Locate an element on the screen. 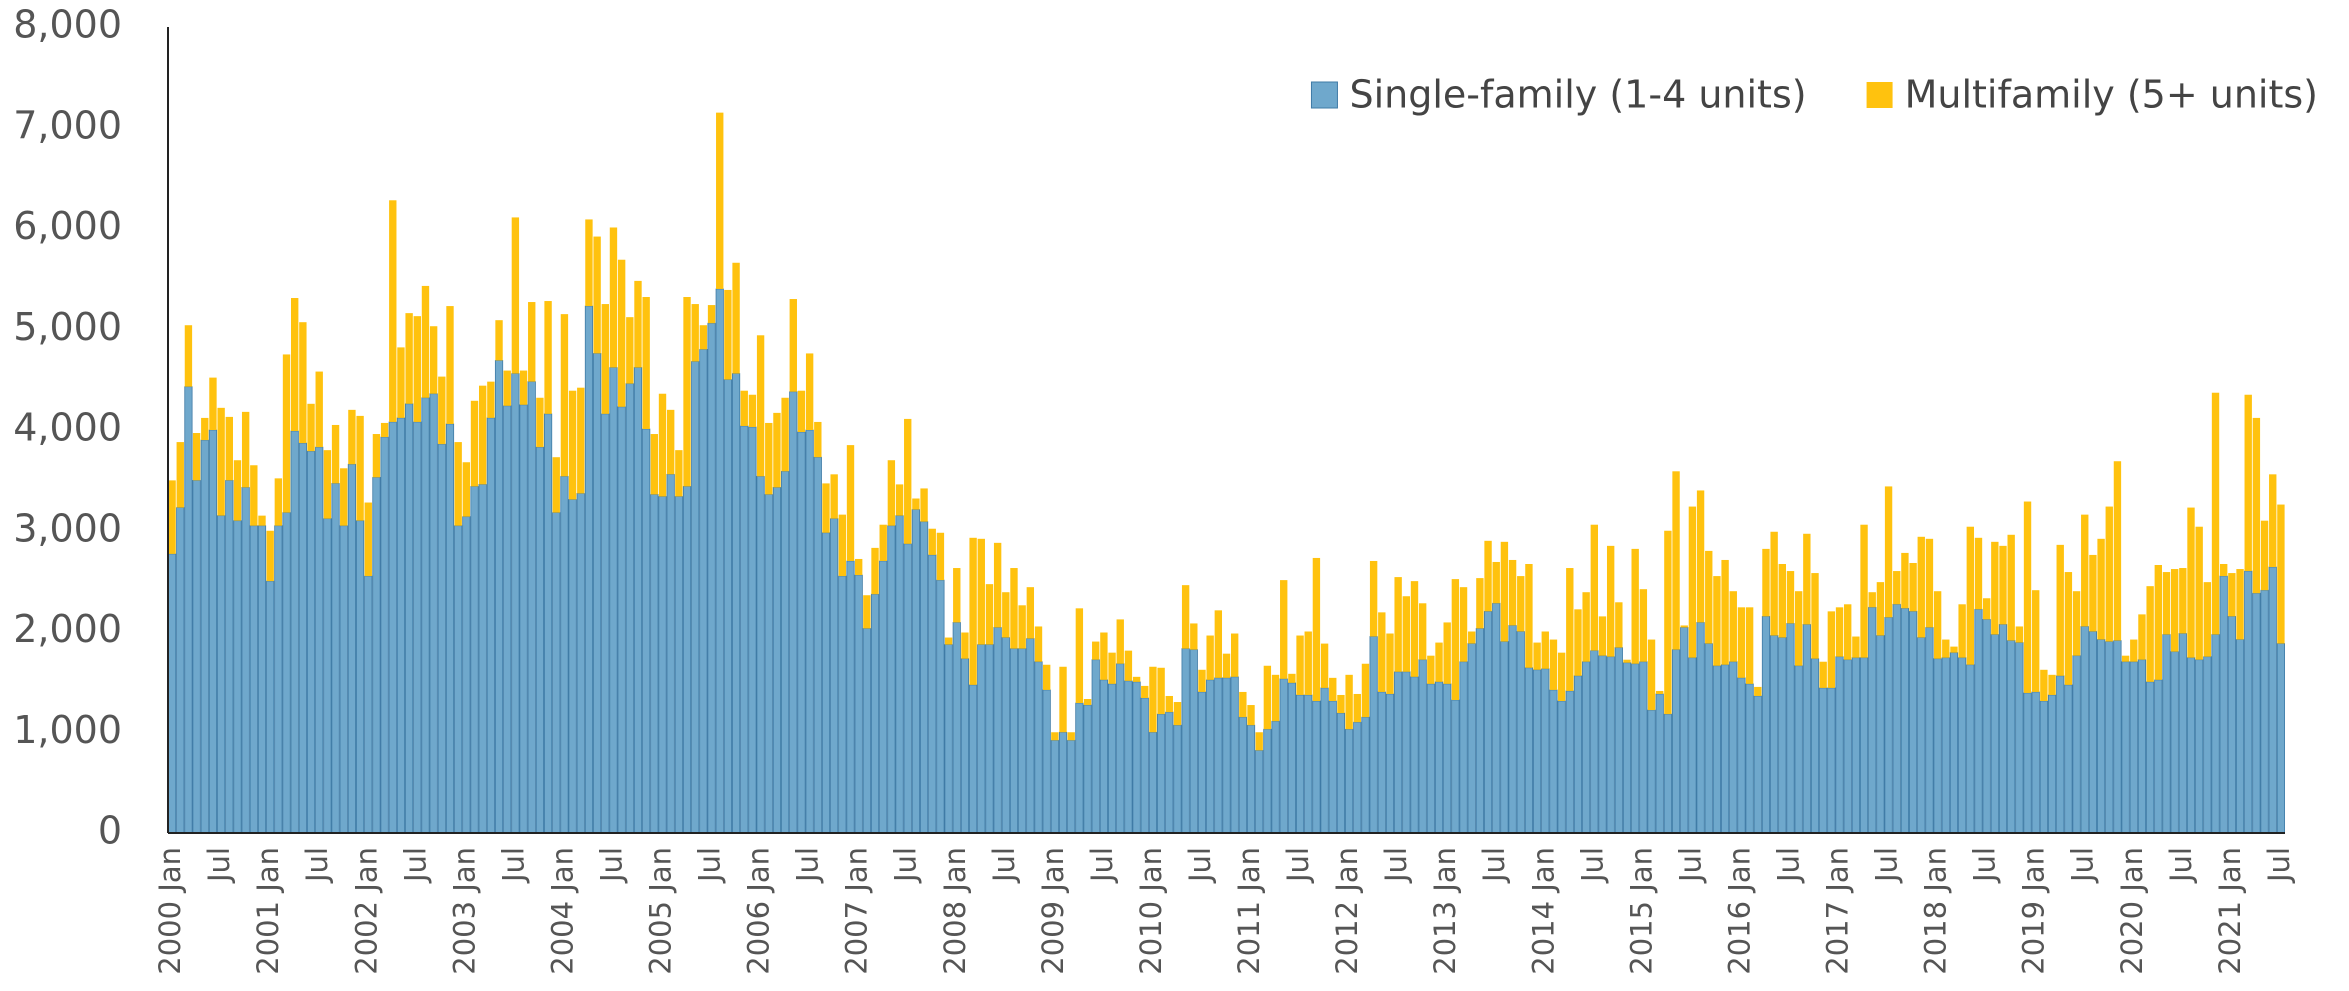  x-tick-label: 2001 Jan is located at coordinates (268, 911).